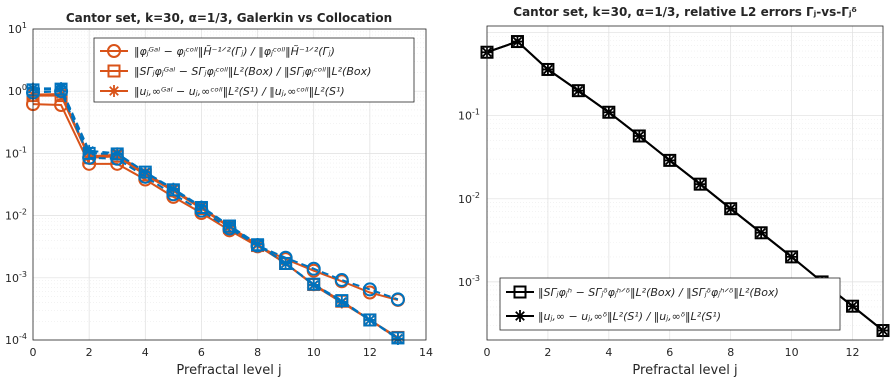 The width and height of the screenshot is (891, 382). I want to click on right-y-tick-label: 10⁻¹, so click(469, 115).